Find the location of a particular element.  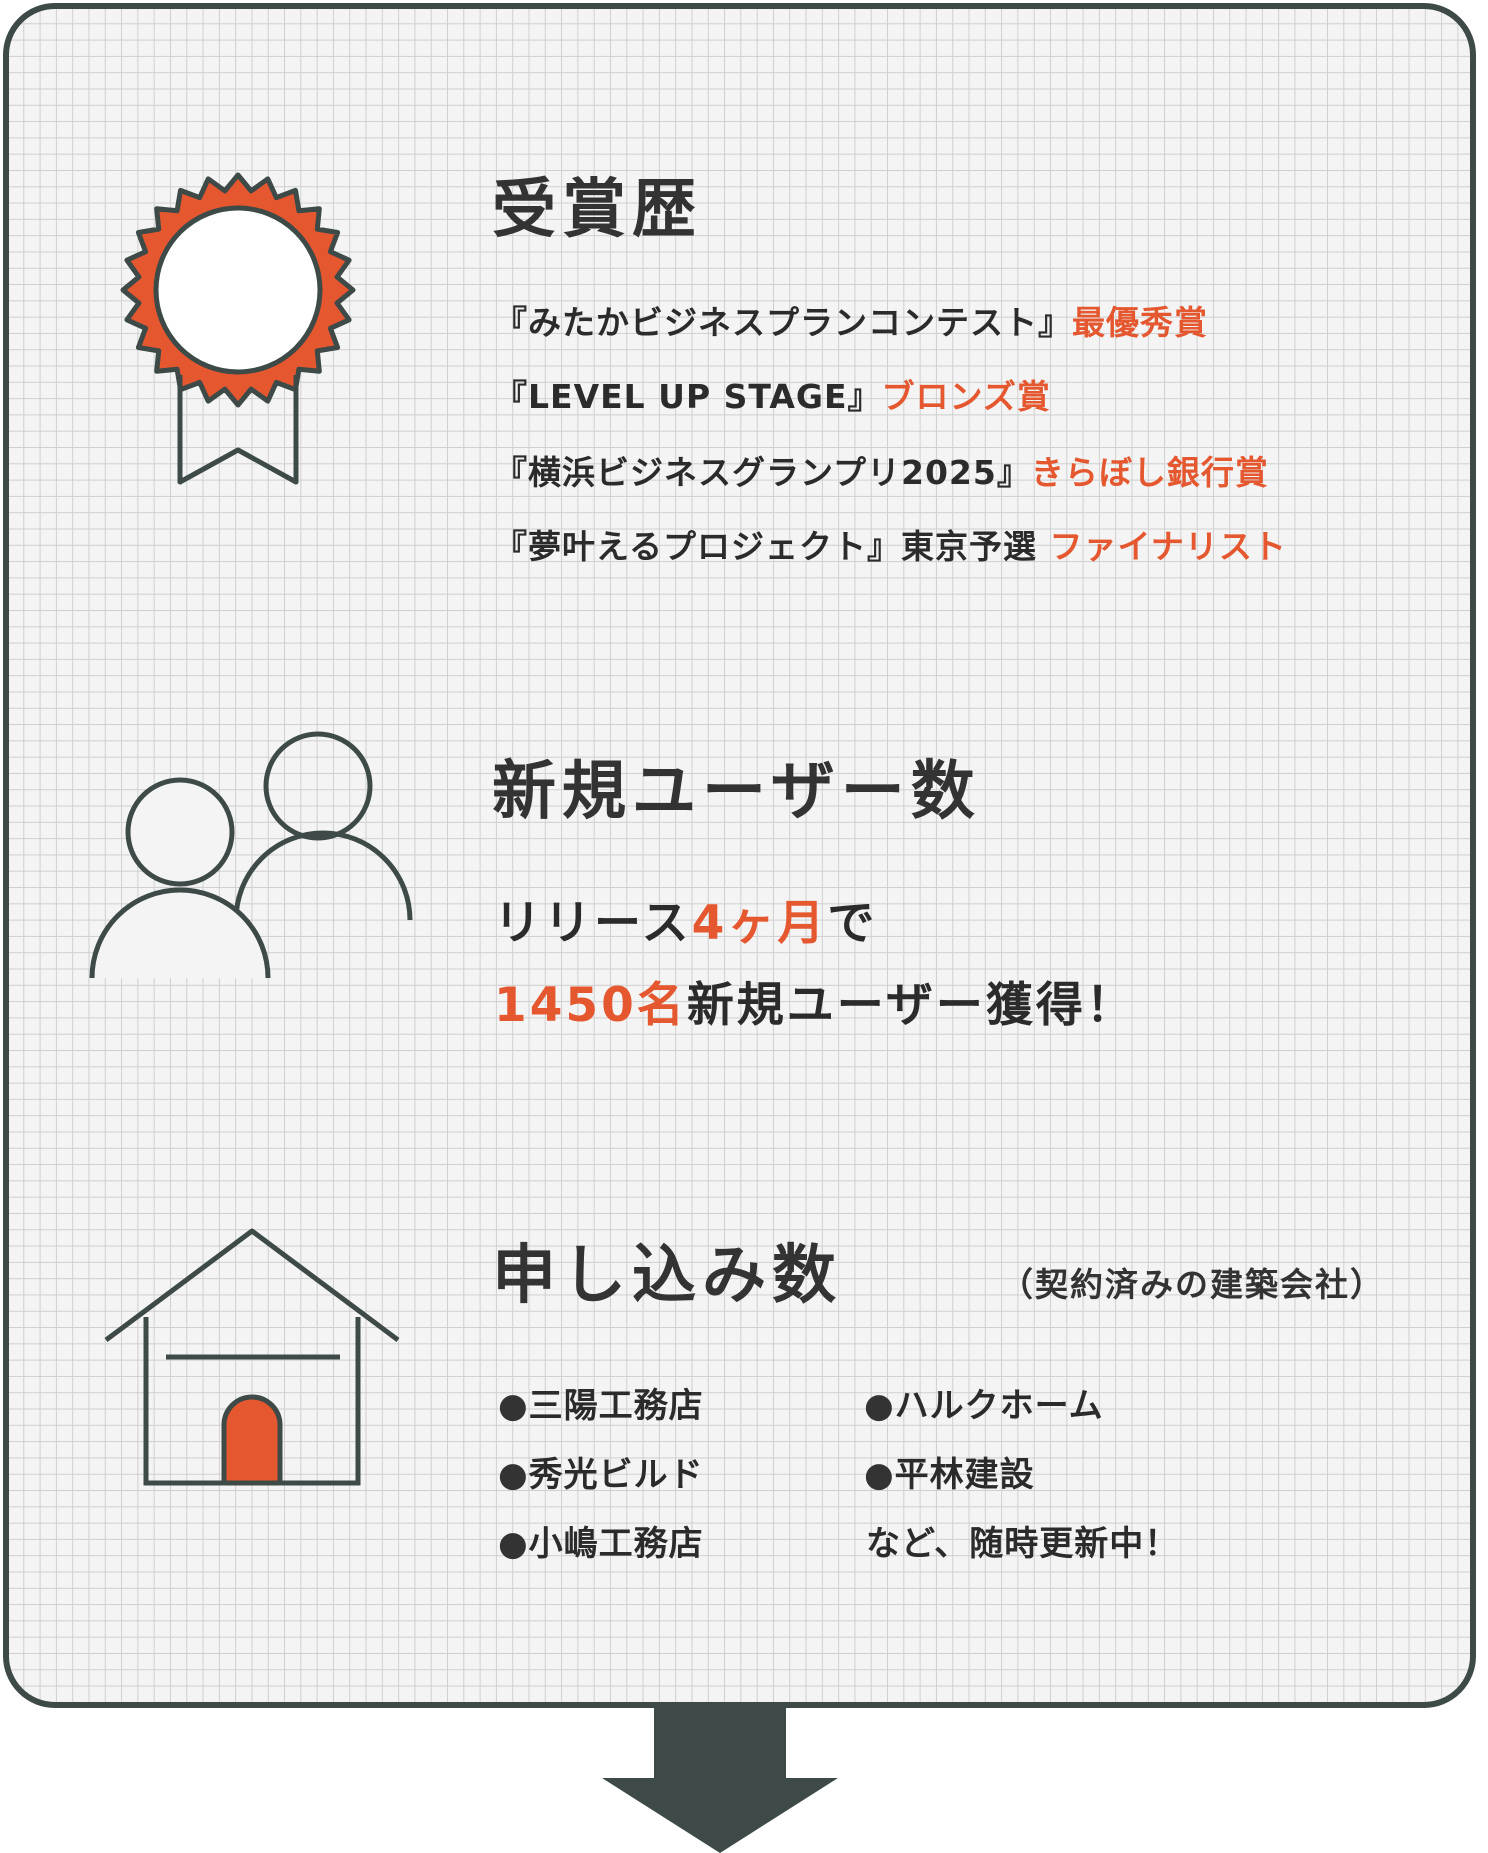

company-name: ハルクホーム is located at coordinates (999, 1406).